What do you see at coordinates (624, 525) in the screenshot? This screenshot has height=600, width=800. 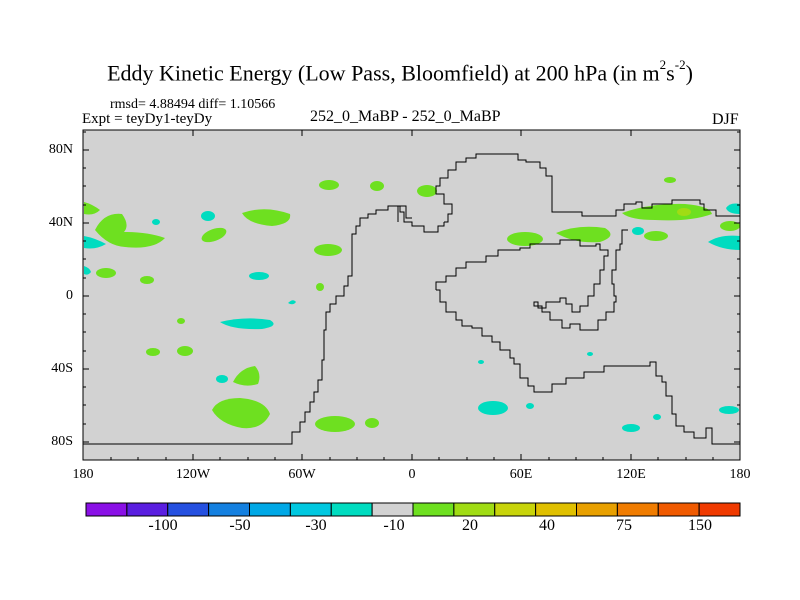 I see `colorbar-label-75: 75` at bounding box center [624, 525].